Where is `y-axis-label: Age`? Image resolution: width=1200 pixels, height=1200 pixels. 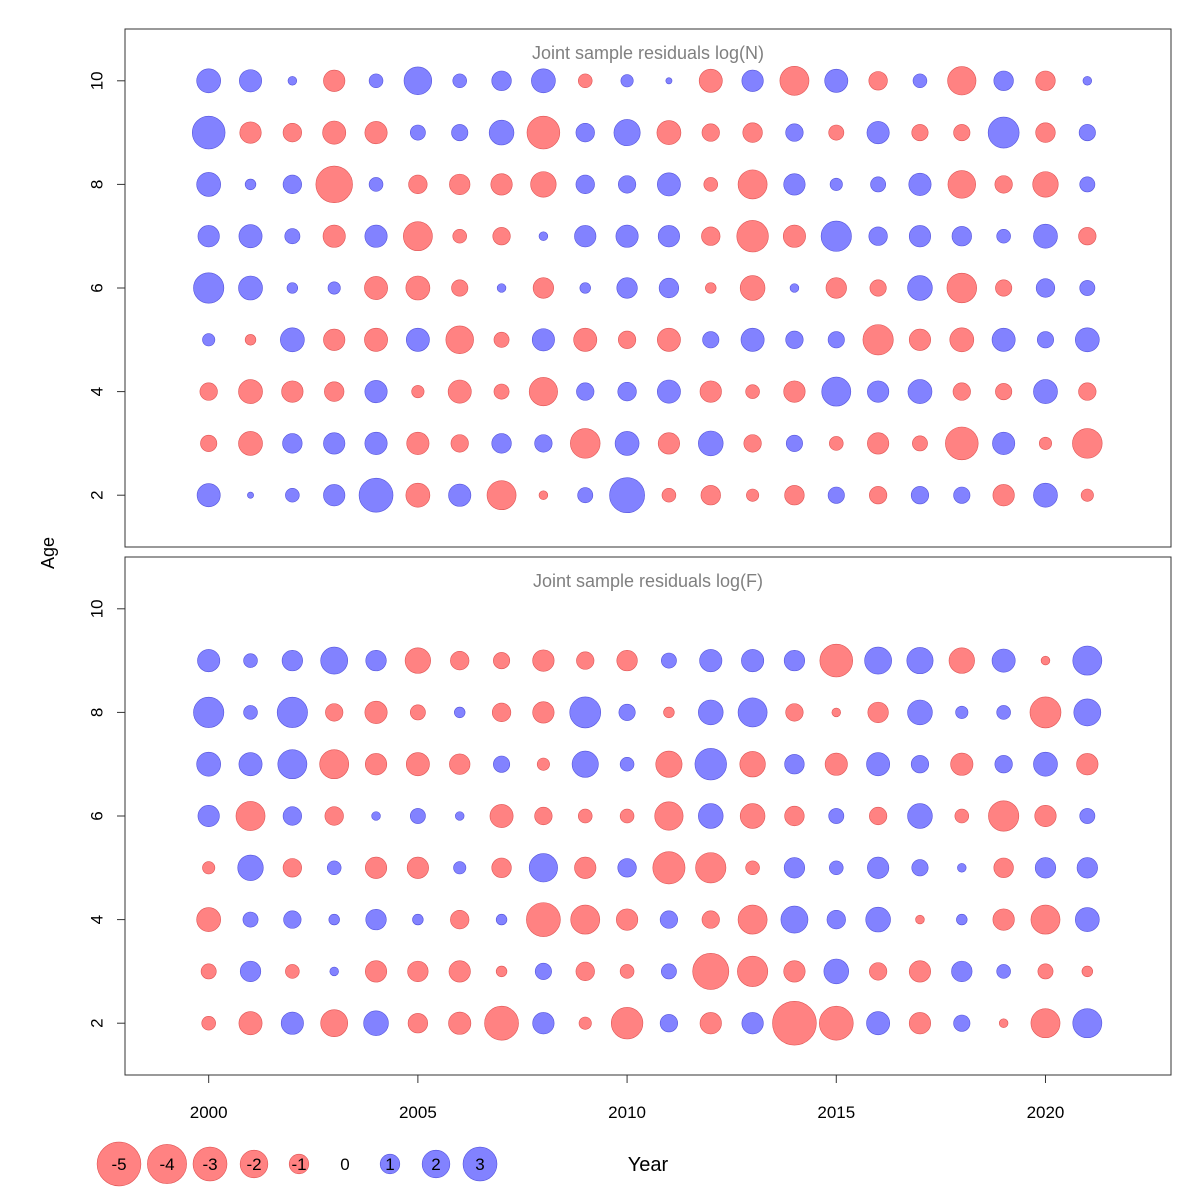
y-axis-label: Age is located at coordinates (48, 553).